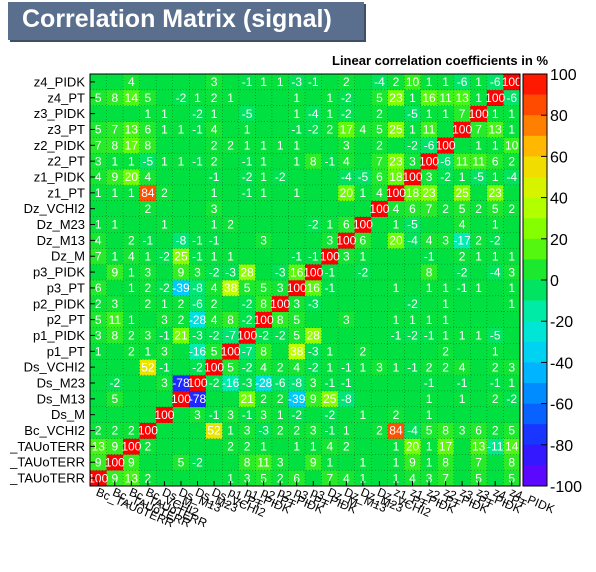 The width and height of the screenshot is (596, 572). I want to click on cell-value-label: 25, so click(330, 399).